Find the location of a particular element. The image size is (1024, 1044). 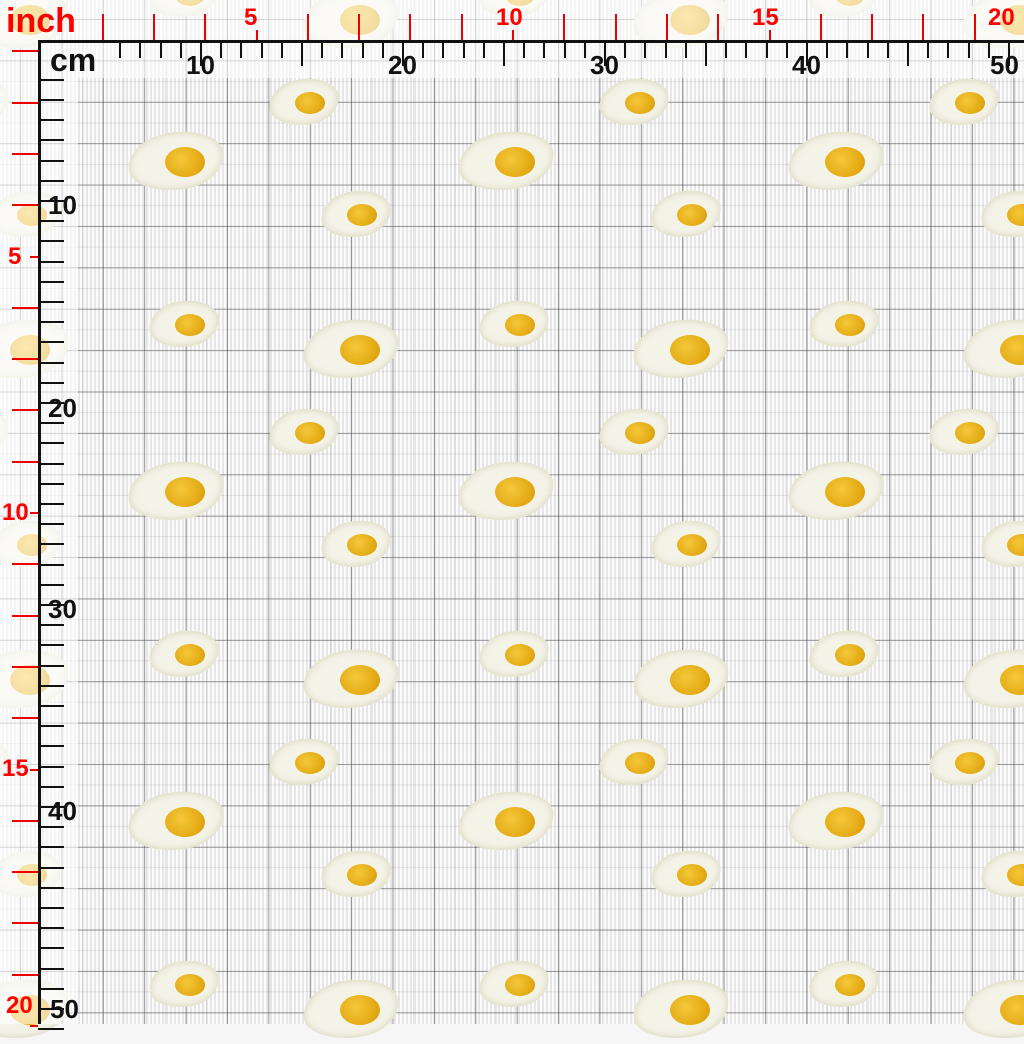

left-cm-label: 20 is located at coordinates (62, 408).